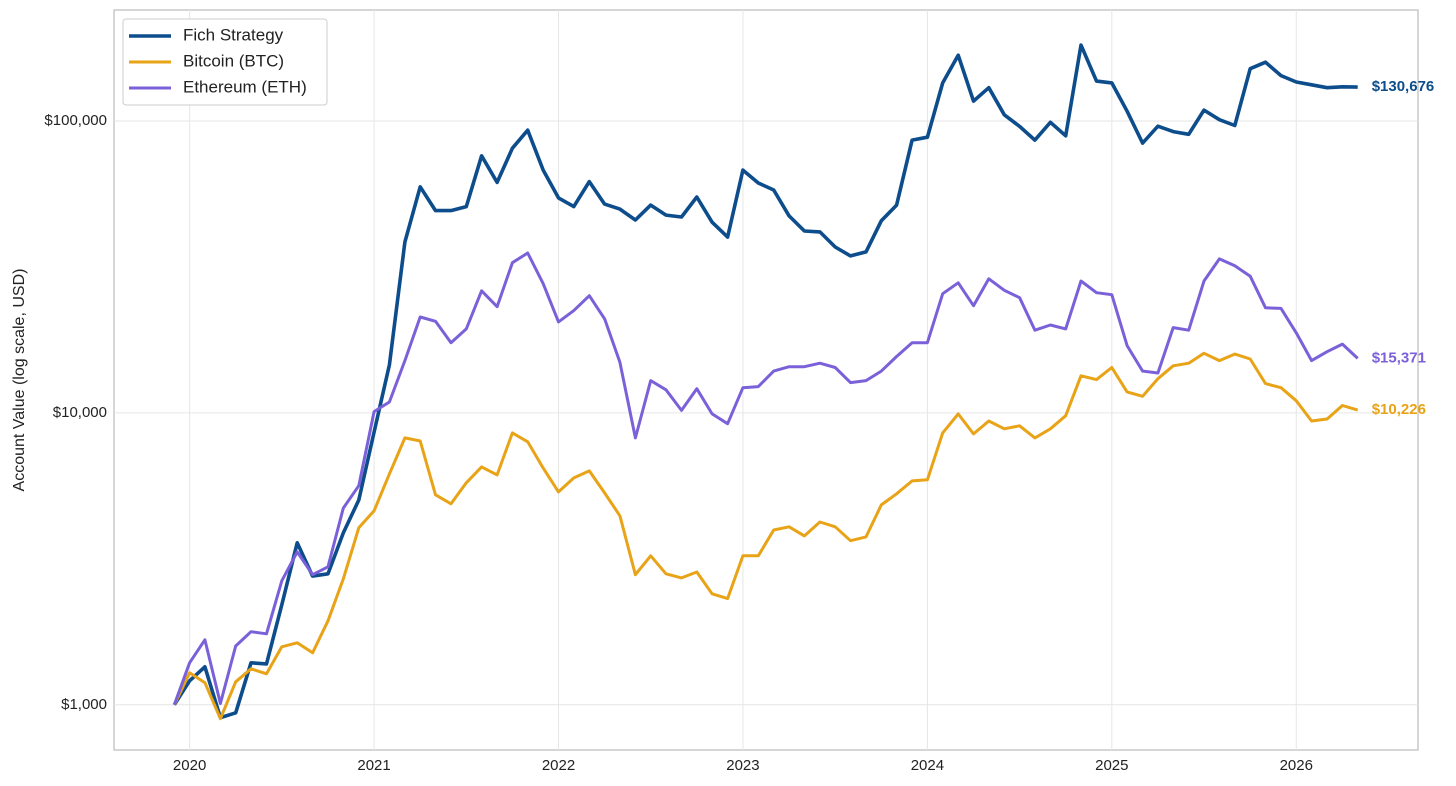 Image resolution: width=1456 pixels, height=786 pixels. What do you see at coordinates (927, 765) in the screenshot?
I see `x-tick-label: 2024` at bounding box center [927, 765].